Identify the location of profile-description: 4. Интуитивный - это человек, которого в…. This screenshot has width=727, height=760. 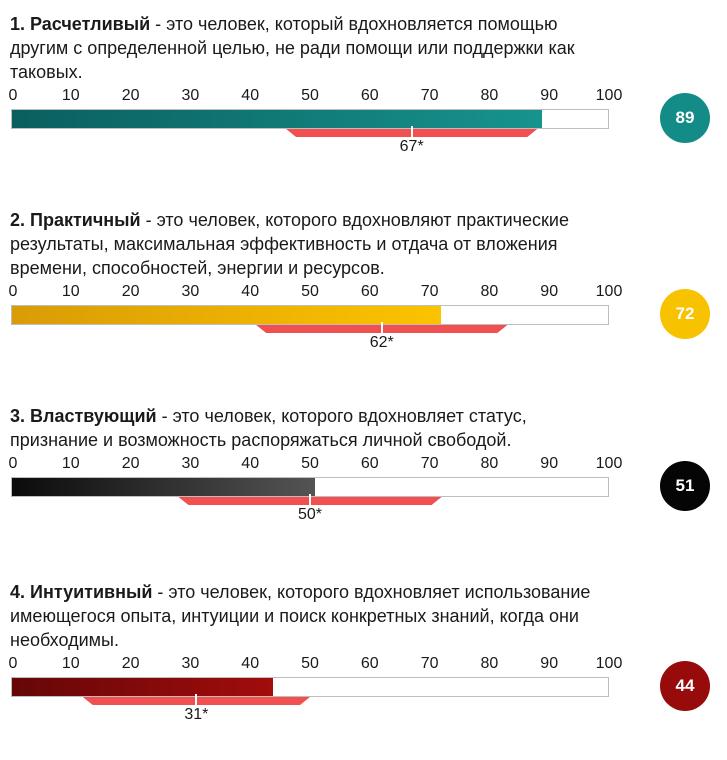
(322, 616).